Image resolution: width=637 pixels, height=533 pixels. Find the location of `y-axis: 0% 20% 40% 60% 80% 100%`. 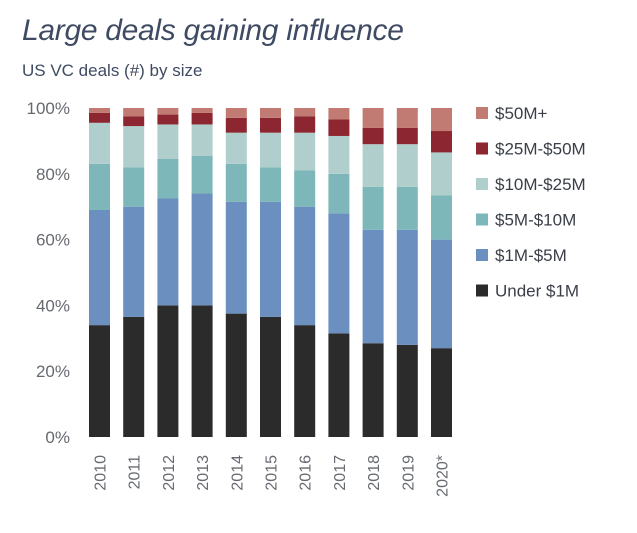

y-axis: 0% 20% 40% 60% 80% 100% is located at coordinates (48, 273).